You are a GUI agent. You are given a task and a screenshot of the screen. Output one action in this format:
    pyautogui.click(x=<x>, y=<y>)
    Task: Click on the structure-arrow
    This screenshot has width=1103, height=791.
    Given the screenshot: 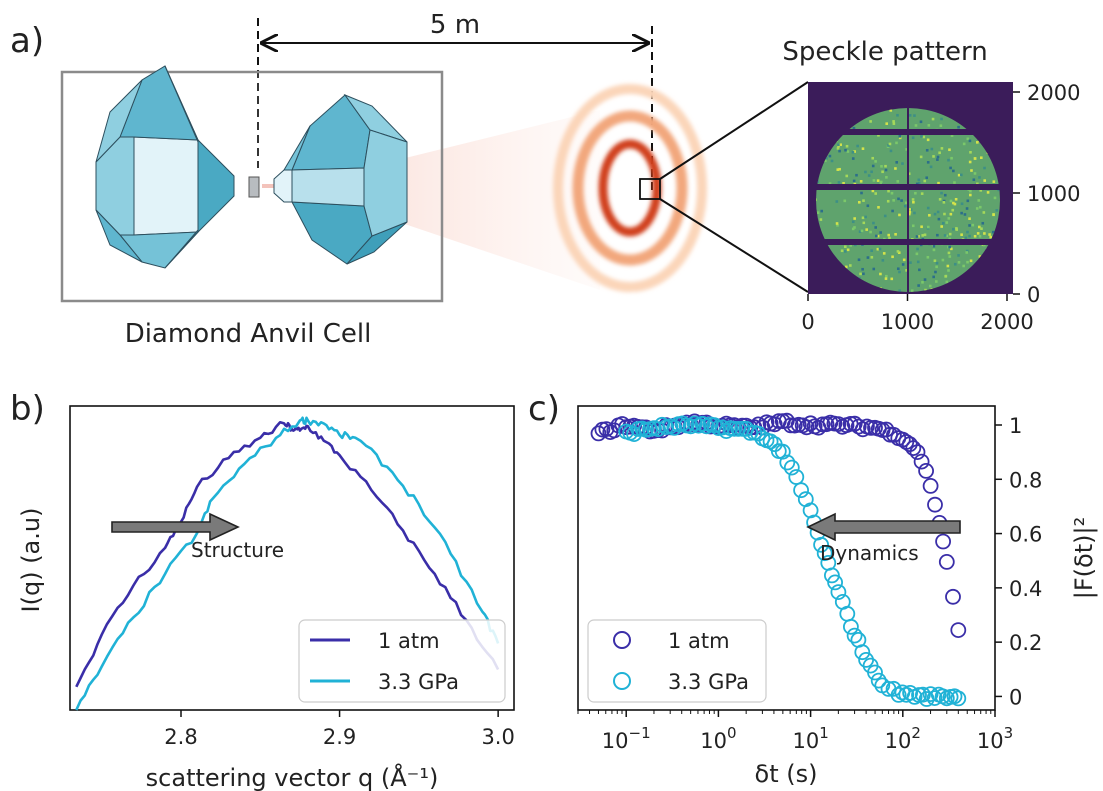 What is the action you would take?
    pyautogui.click(x=175, y=527)
    